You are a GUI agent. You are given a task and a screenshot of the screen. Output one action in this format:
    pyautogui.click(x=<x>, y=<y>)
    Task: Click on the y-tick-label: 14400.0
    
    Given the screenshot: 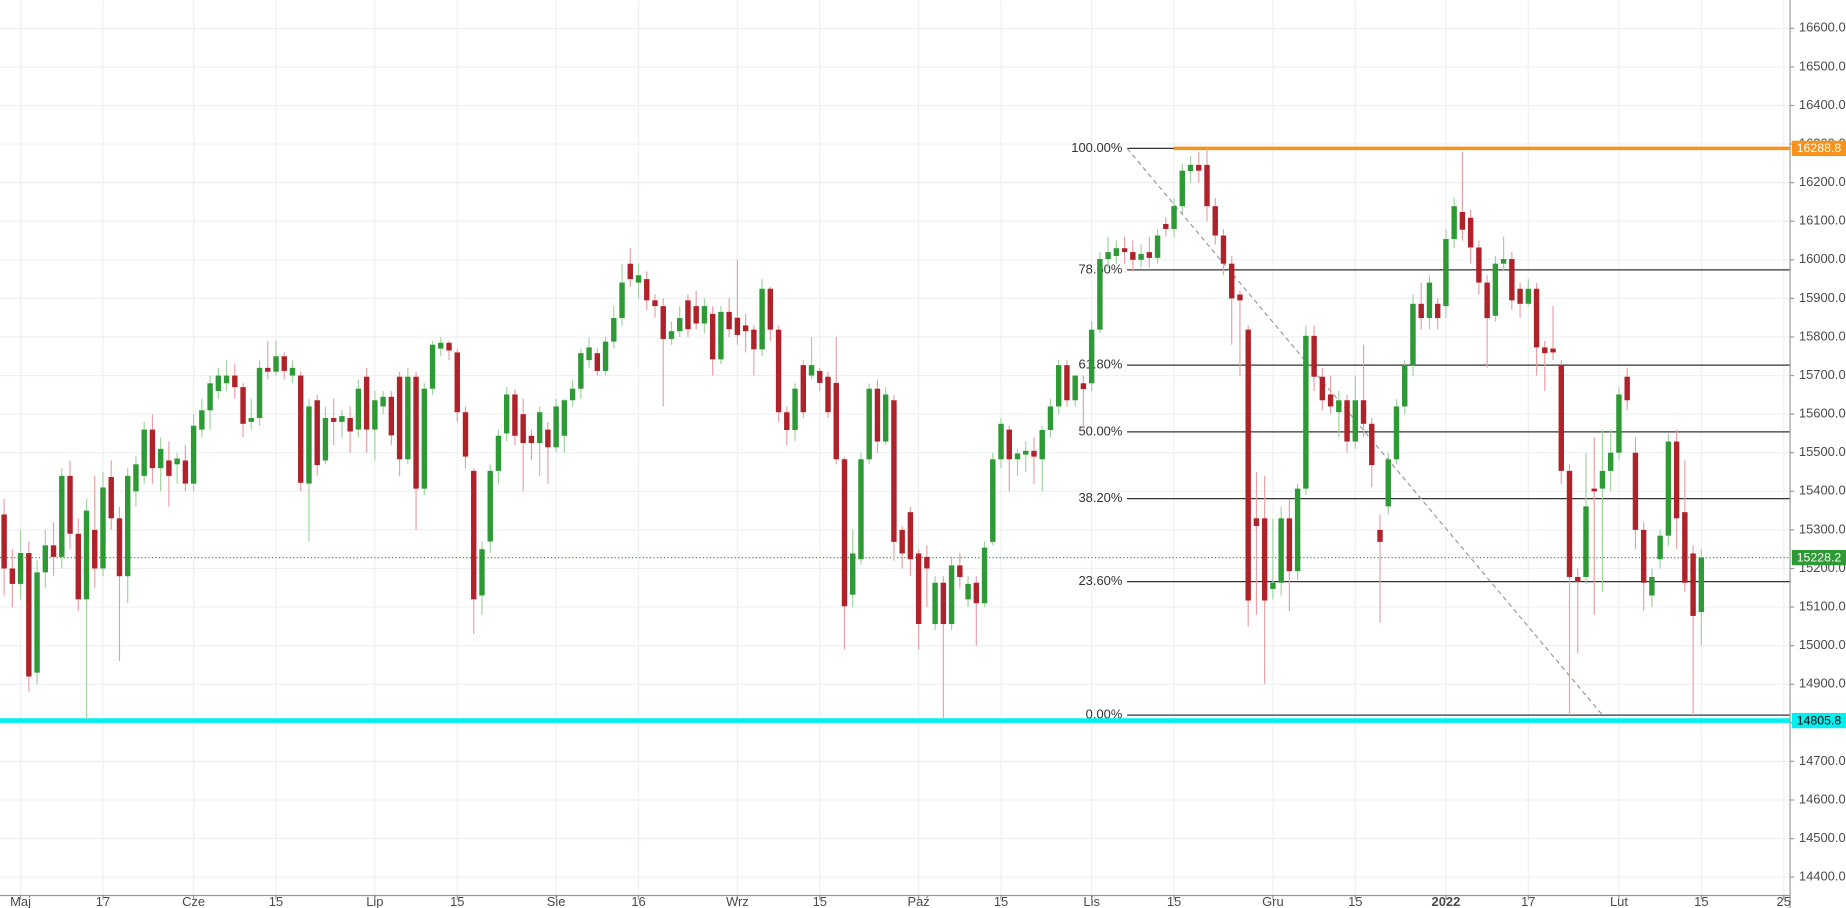 What is the action you would take?
    pyautogui.click(x=1822, y=876)
    